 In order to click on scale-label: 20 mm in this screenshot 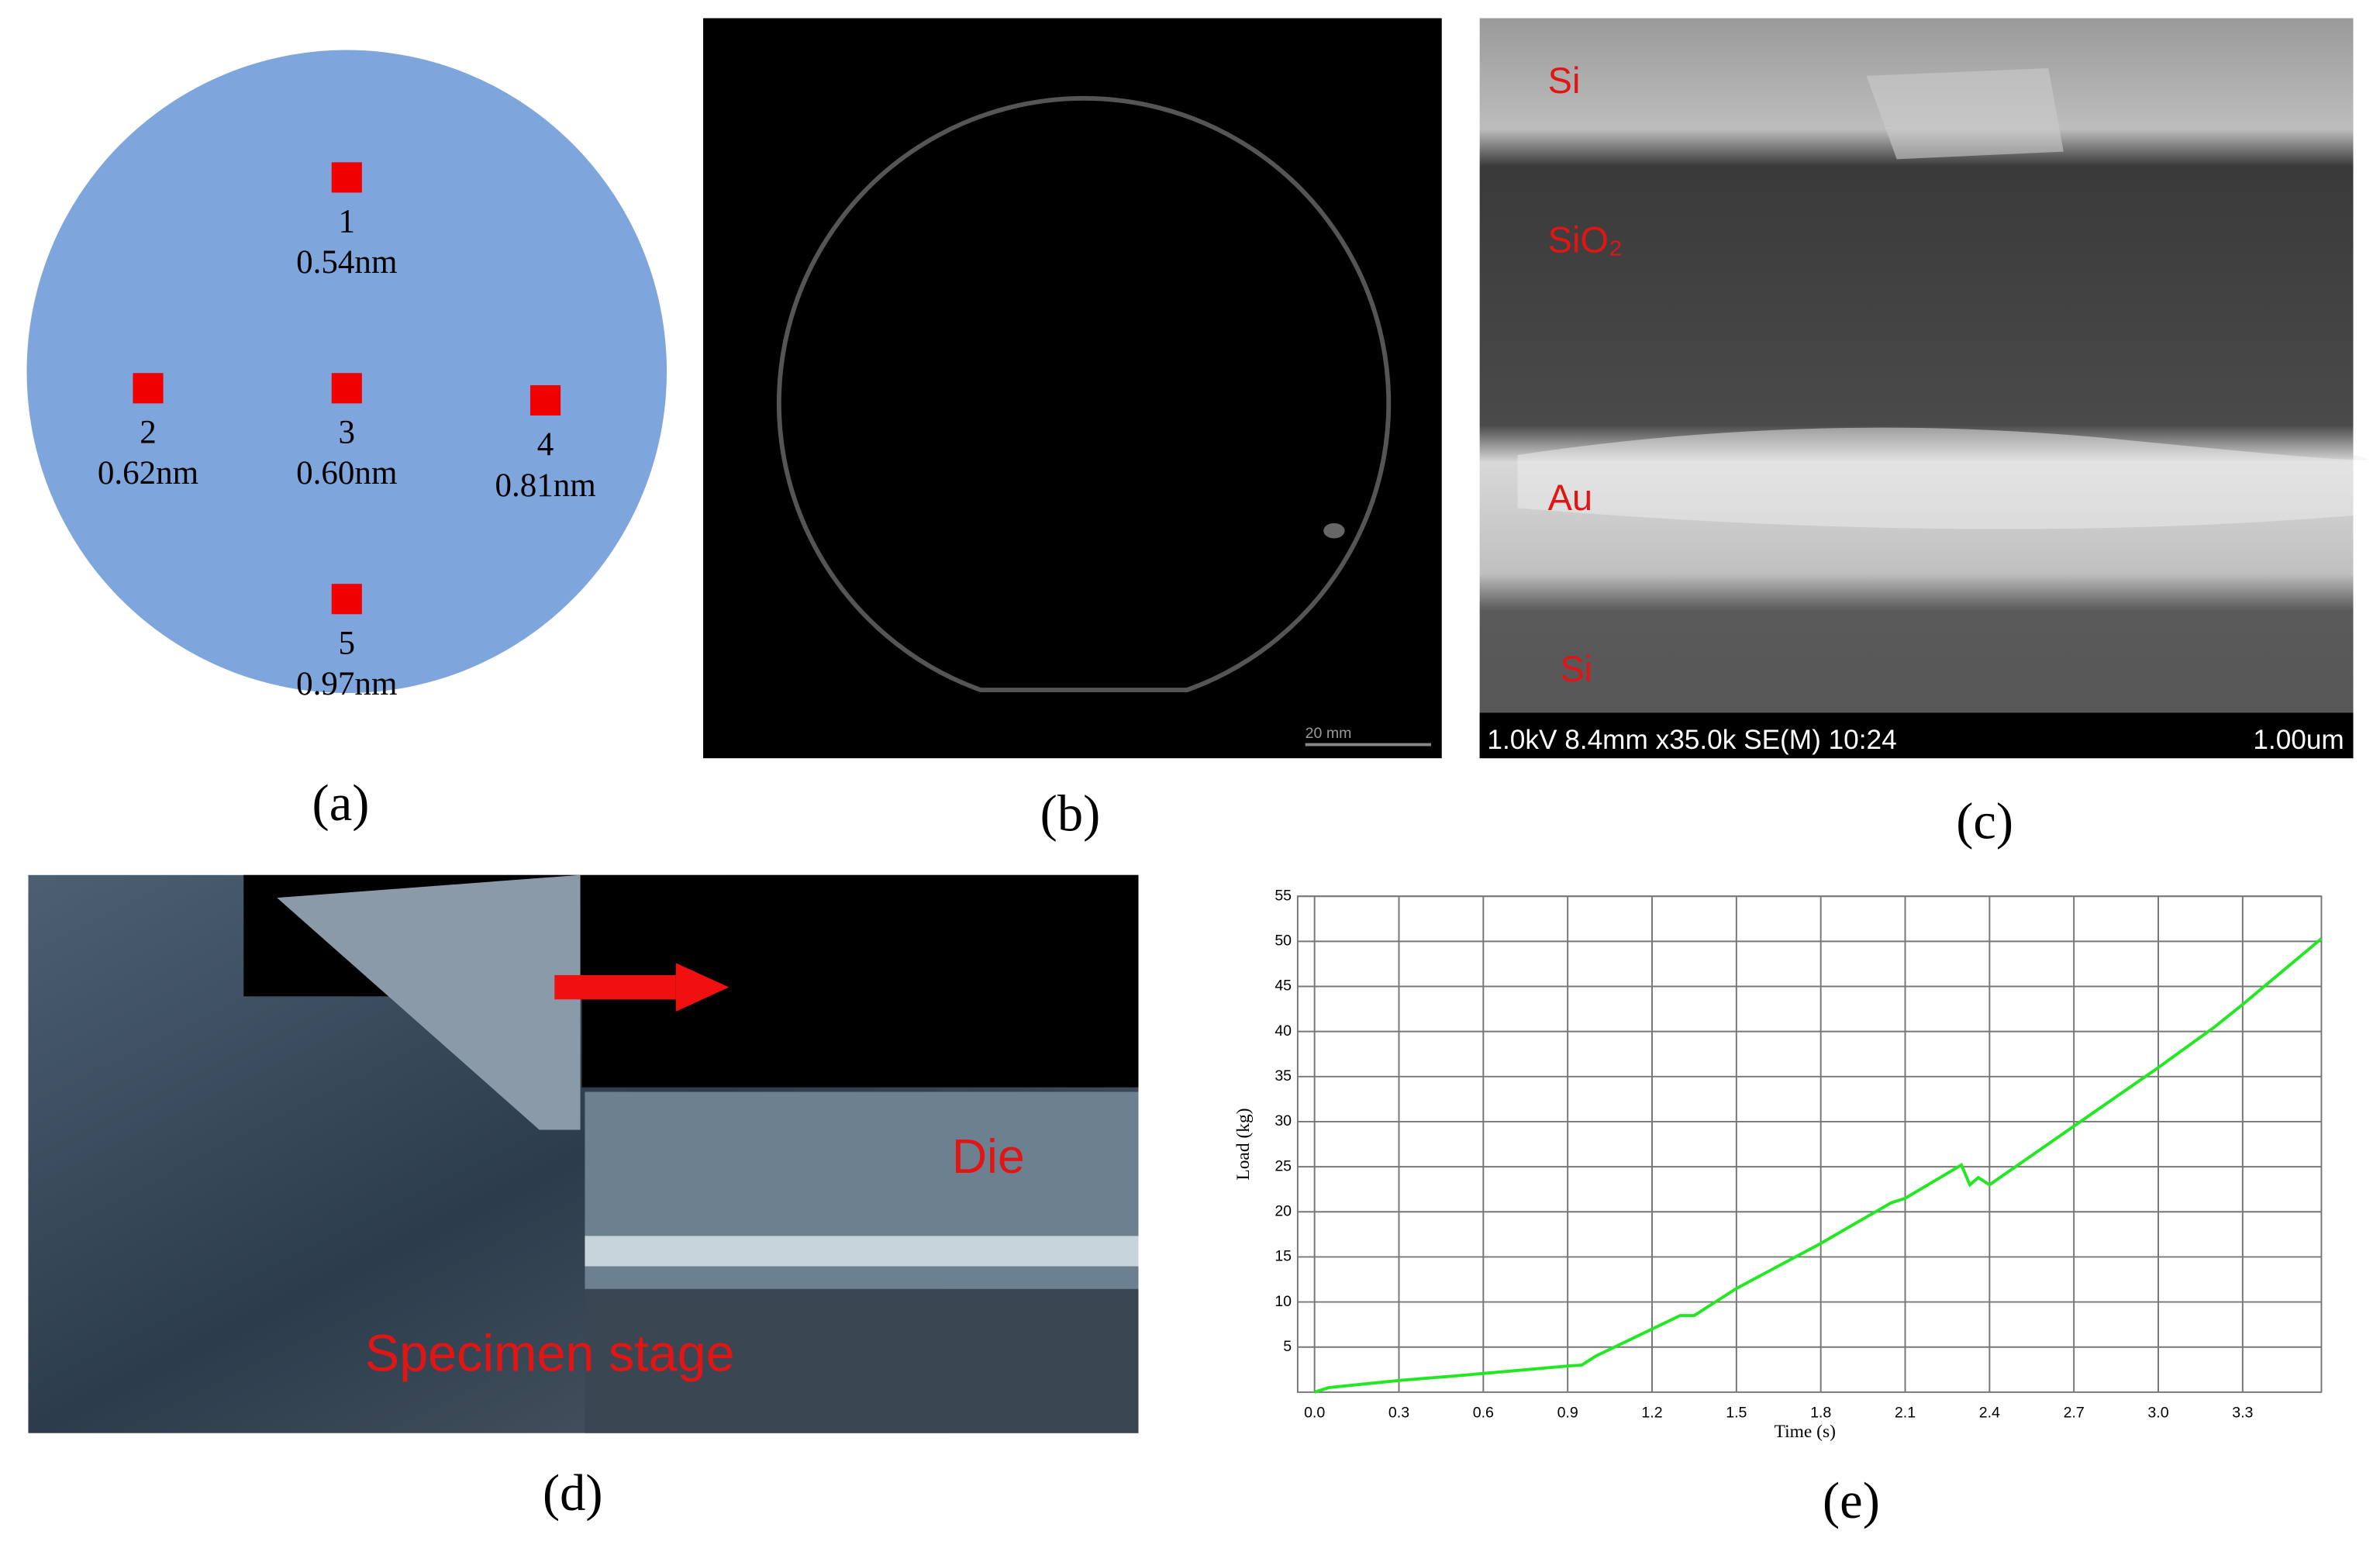, I will do `click(1329, 733)`.